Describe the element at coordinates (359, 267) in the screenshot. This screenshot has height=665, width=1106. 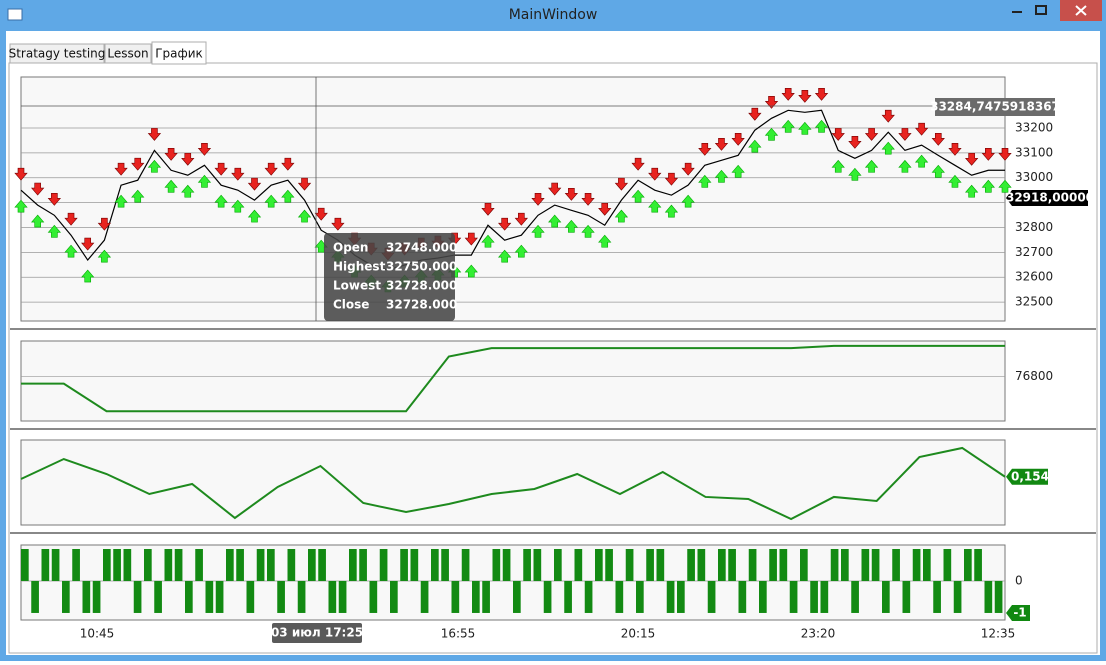
I see `tooltip-key: Highest` at that location.